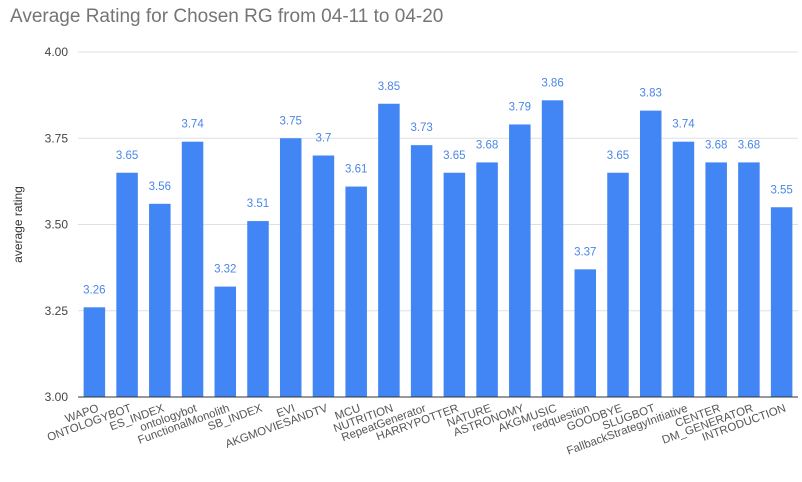 This screenshot has width=802, height=482. What do you see at coordinates (552, 83) in the screenshot?
I see `data-label: 3.86` at bounding box center [552, 83].